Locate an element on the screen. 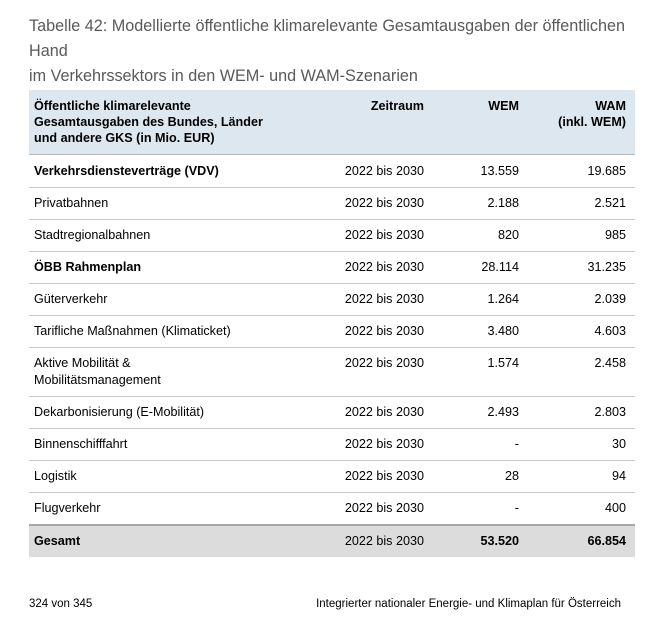 The image size is (657, 634). table-row: Flugverkehr 2022 bis 2030 - 400 is located at coordinates (332, 509).